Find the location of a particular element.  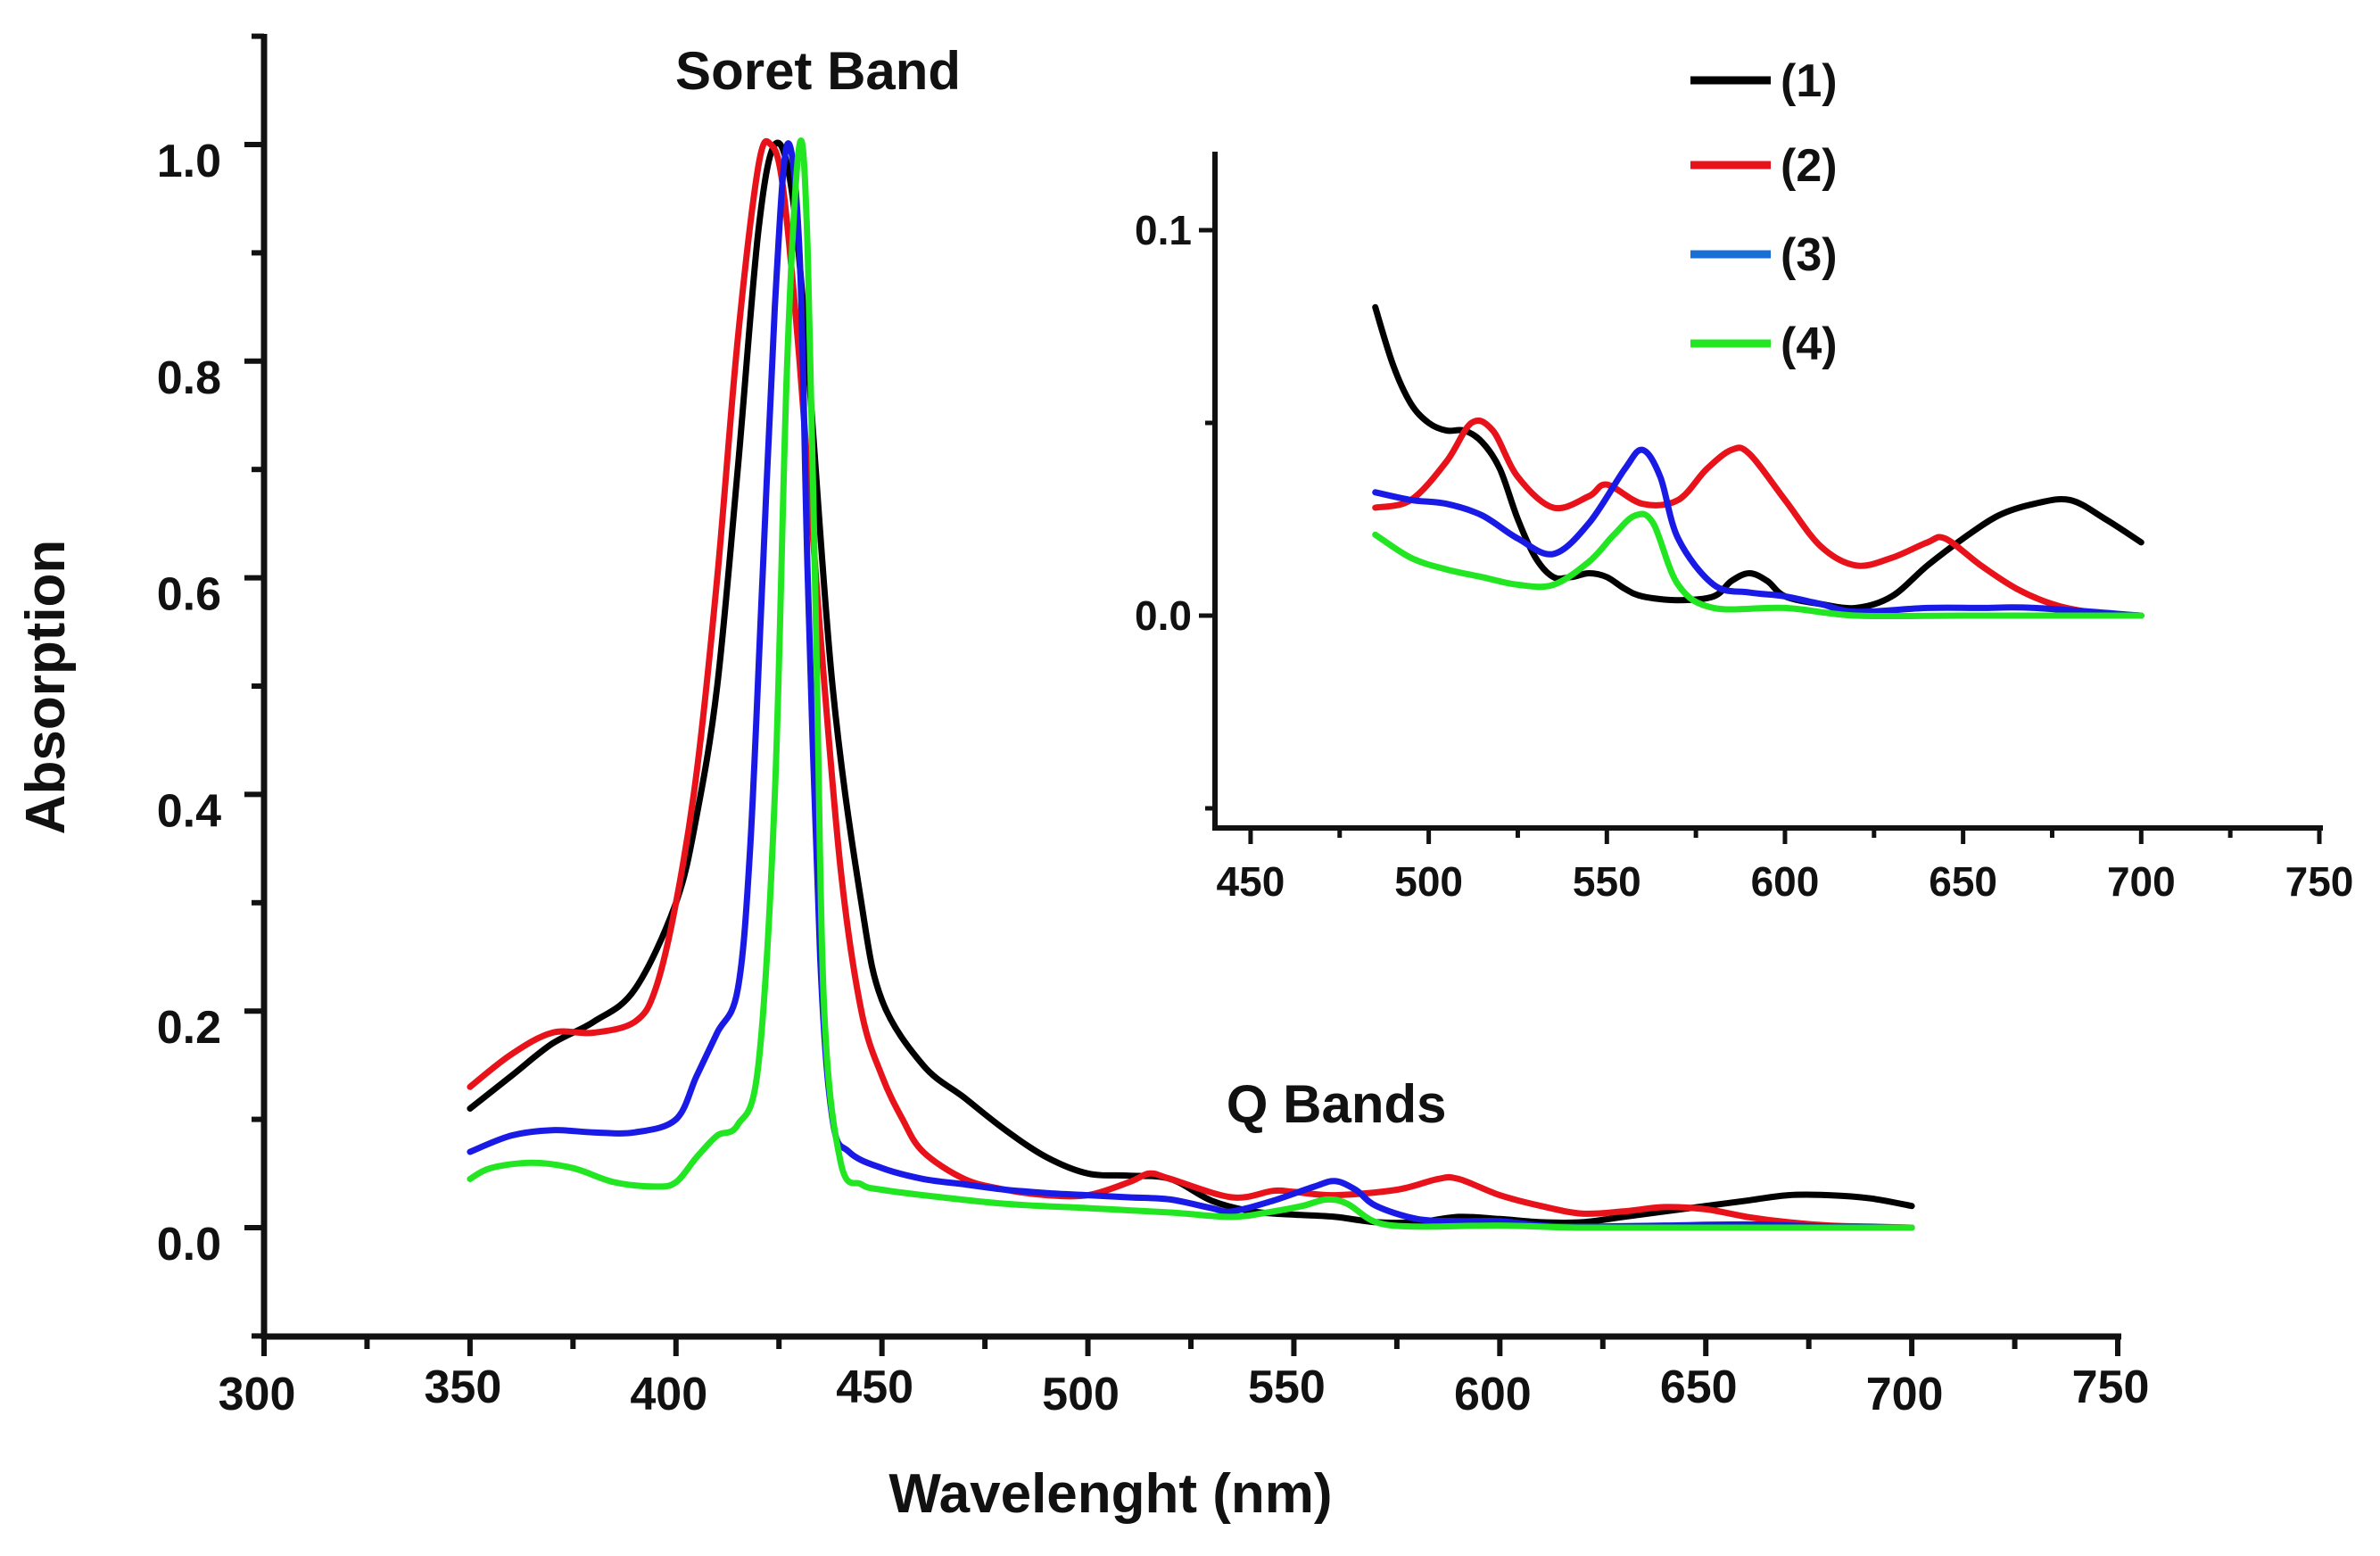

main-y-tick-label: 0.0 is located at coordinates (189, 1244).